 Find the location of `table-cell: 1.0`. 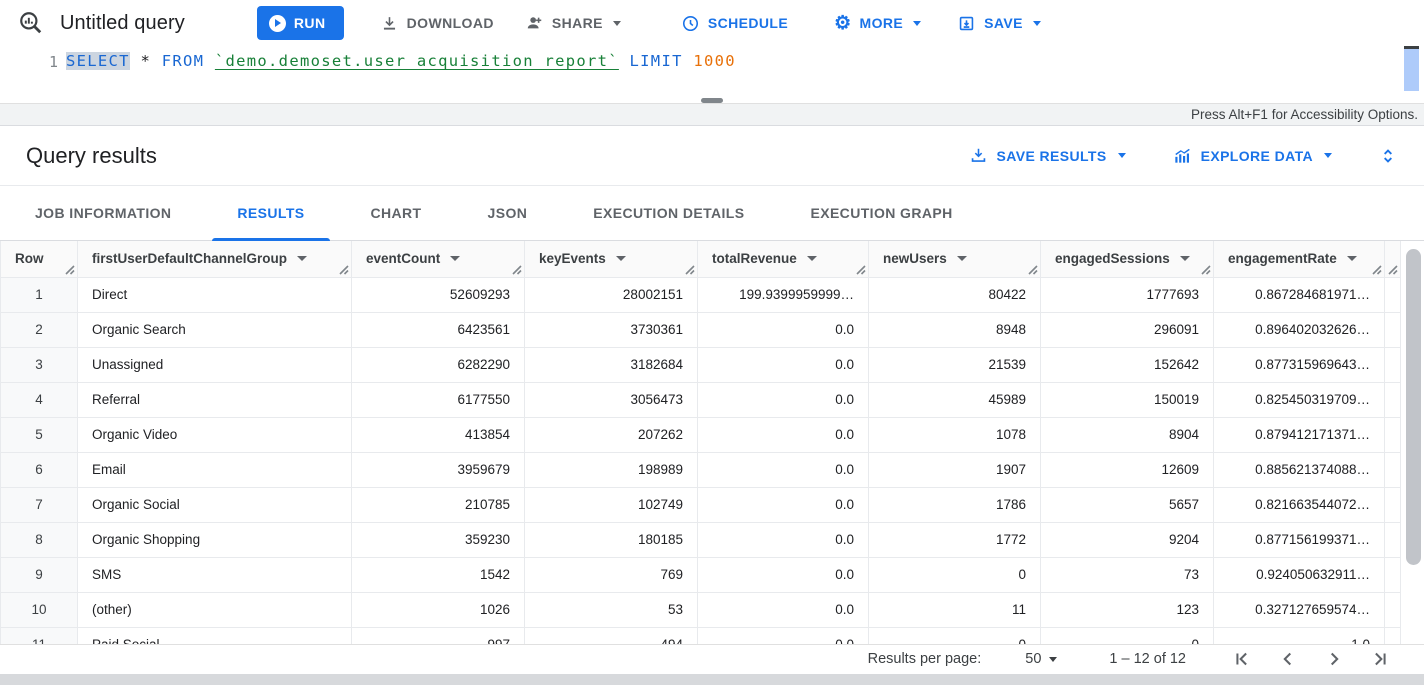

table-cell: 1.0 is located at coordinates (1299, 635).